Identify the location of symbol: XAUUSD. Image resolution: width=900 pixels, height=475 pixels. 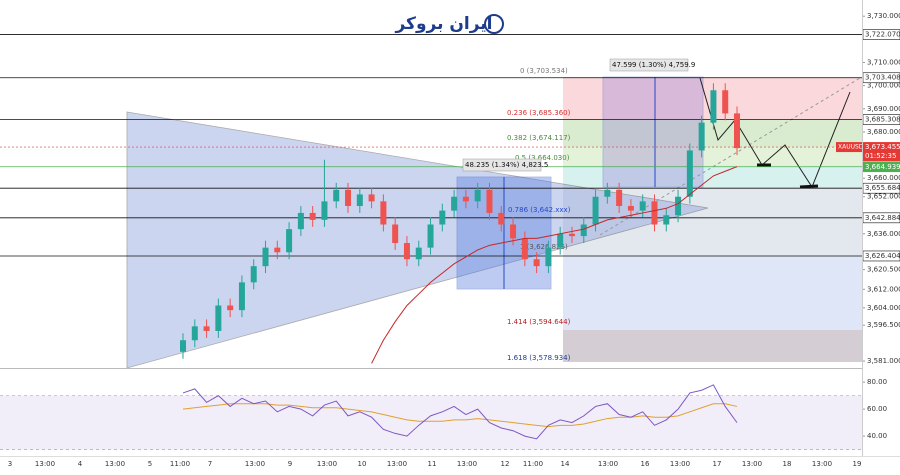
(851, 147).